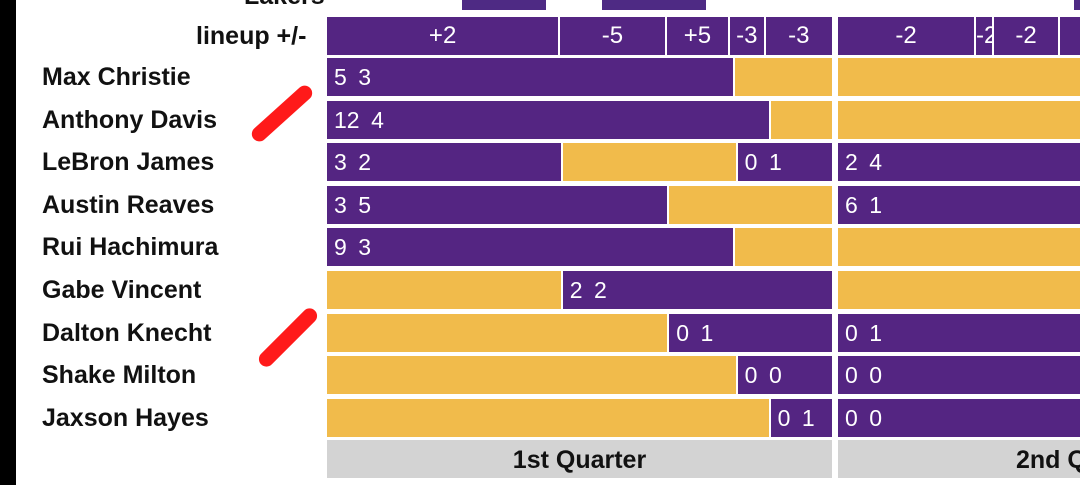 The height and width of the screenshot is (485, 1080). I want to click on player-name-label: LeBron James, so click(128, 162).